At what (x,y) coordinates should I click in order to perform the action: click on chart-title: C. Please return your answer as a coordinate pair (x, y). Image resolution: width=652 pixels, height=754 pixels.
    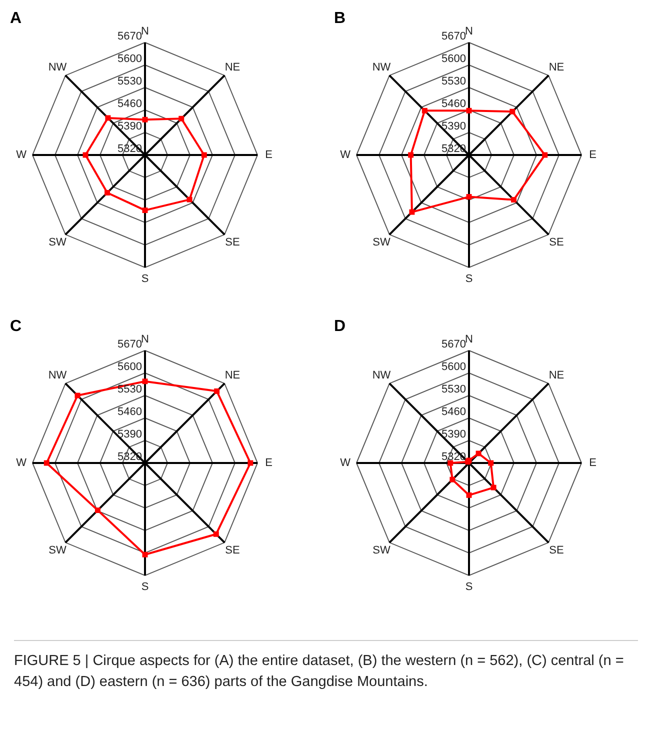
    Looking at the image, I should click on (16, 326).